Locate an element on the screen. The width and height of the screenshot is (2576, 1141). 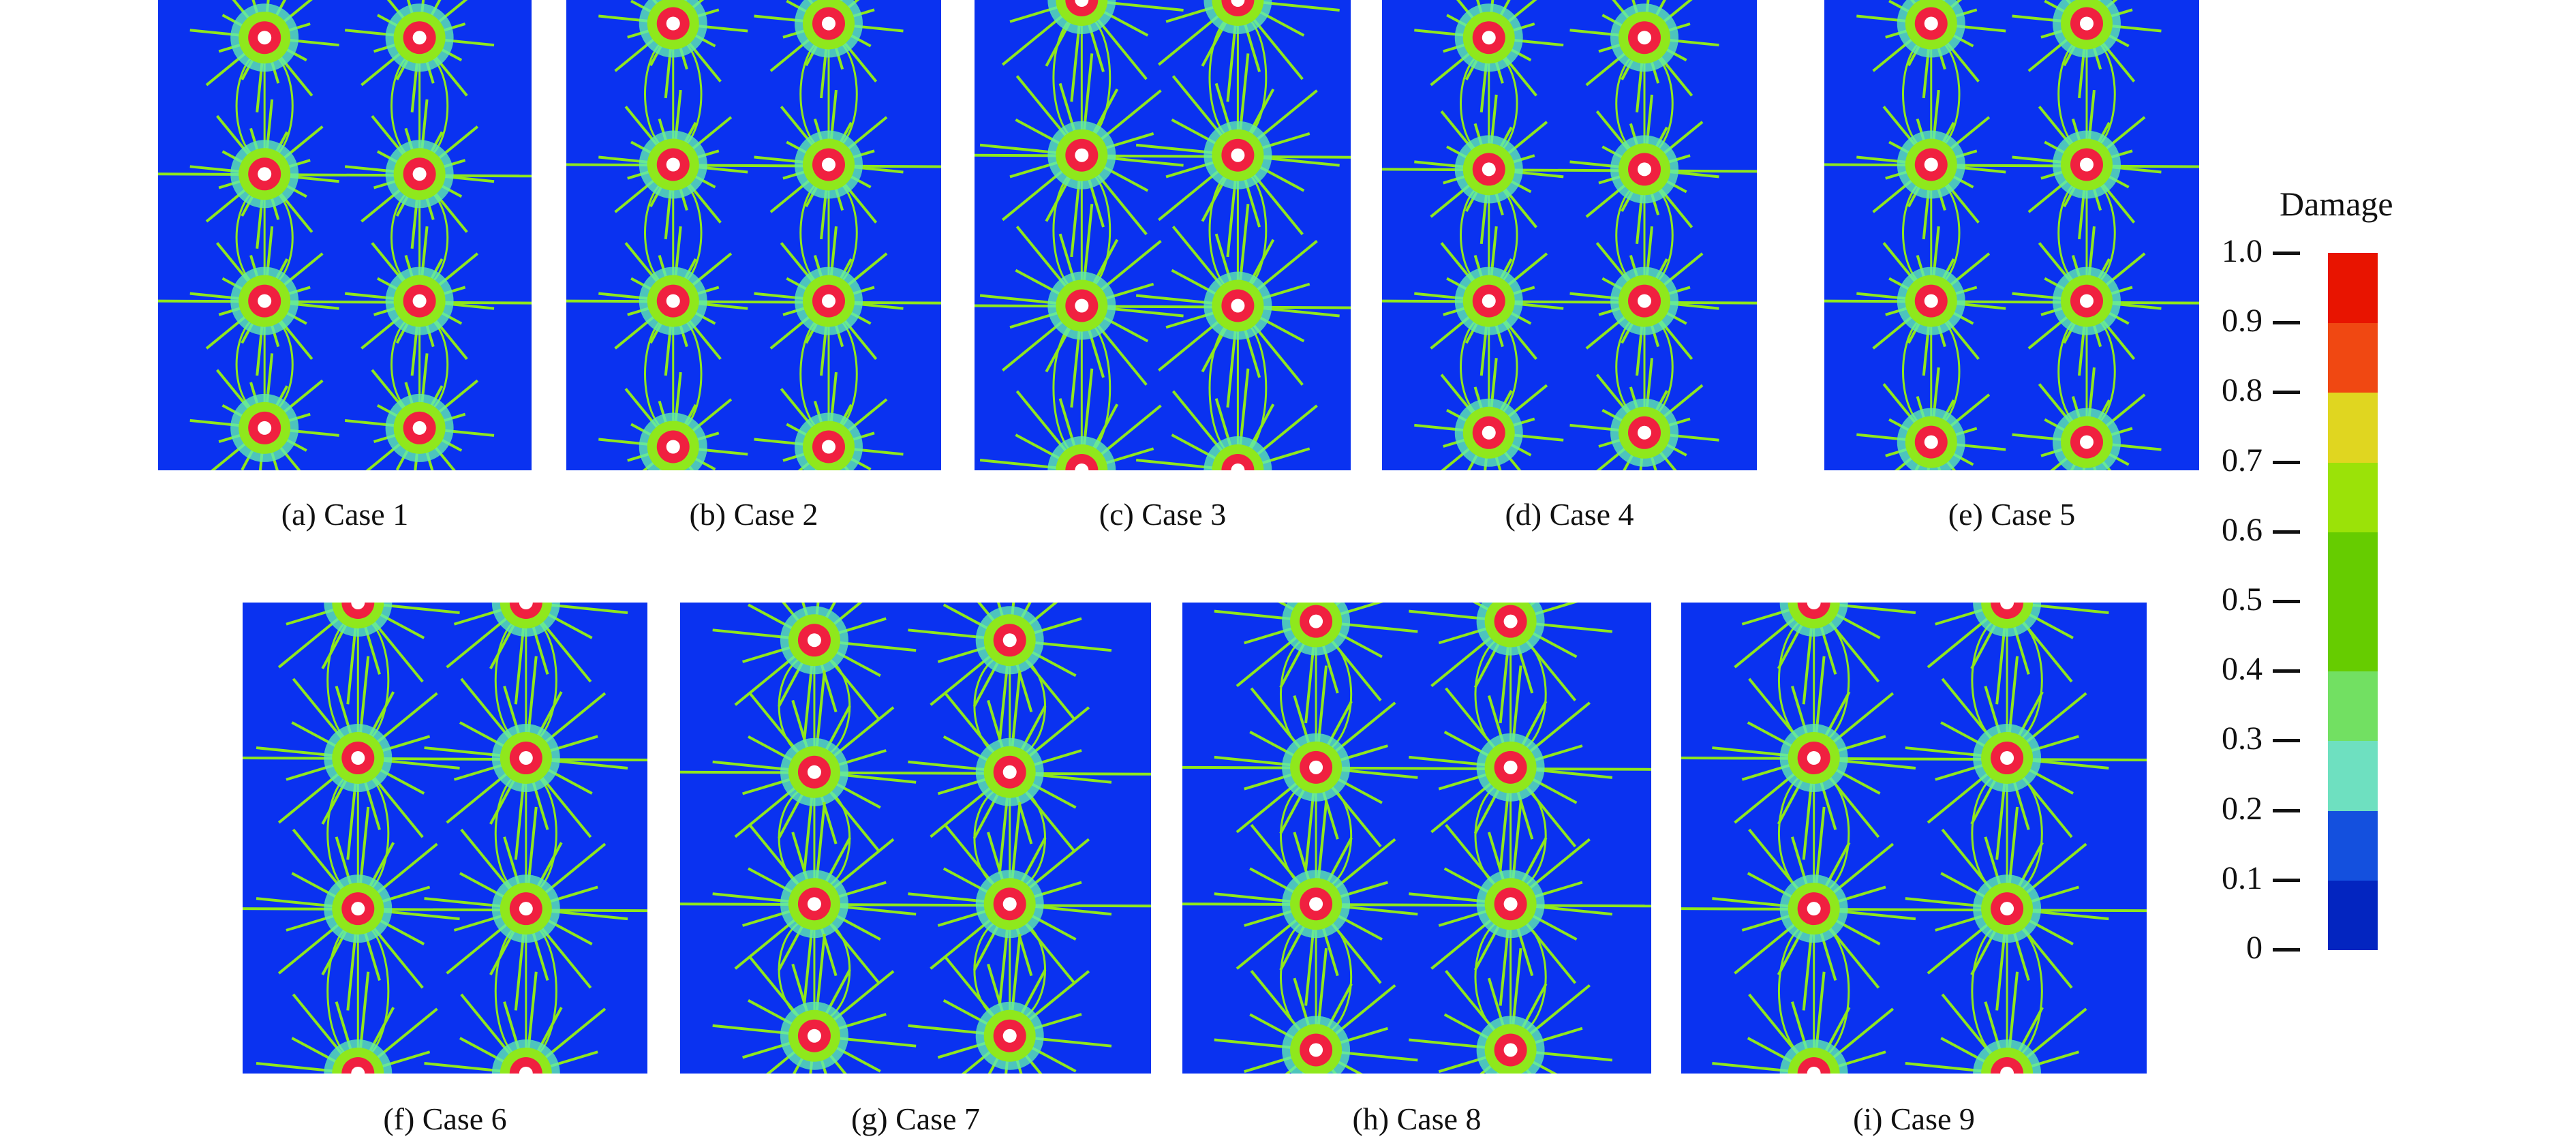
colorbar-tick-label: 0.8 is located at coordinates (2242, 390).